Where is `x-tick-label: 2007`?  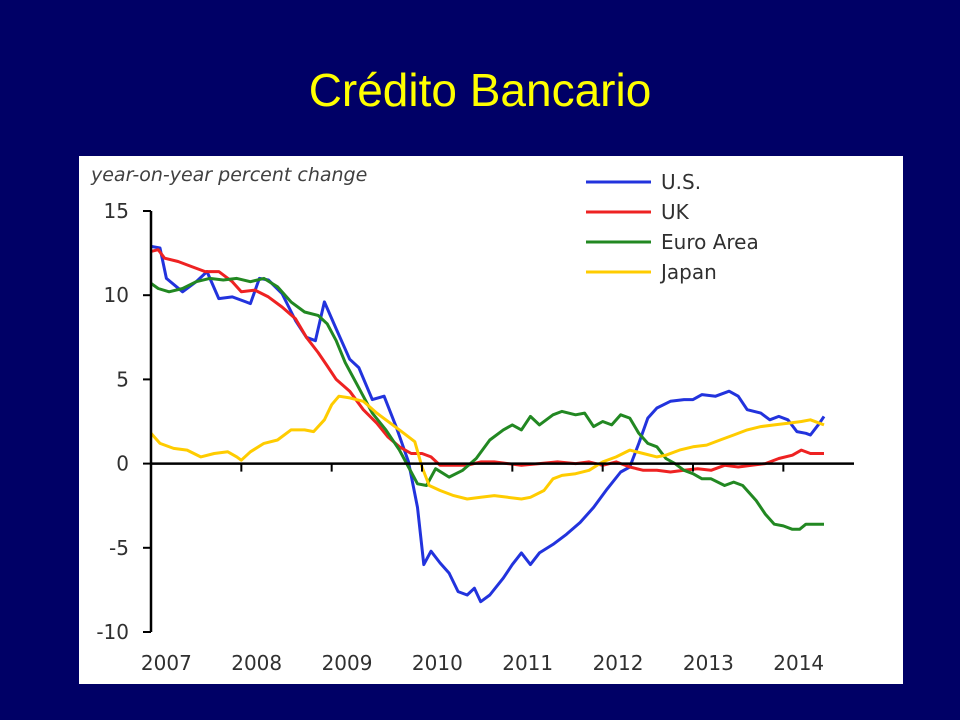 x-tick-label: 2007 is located at coordinates (166, 663).